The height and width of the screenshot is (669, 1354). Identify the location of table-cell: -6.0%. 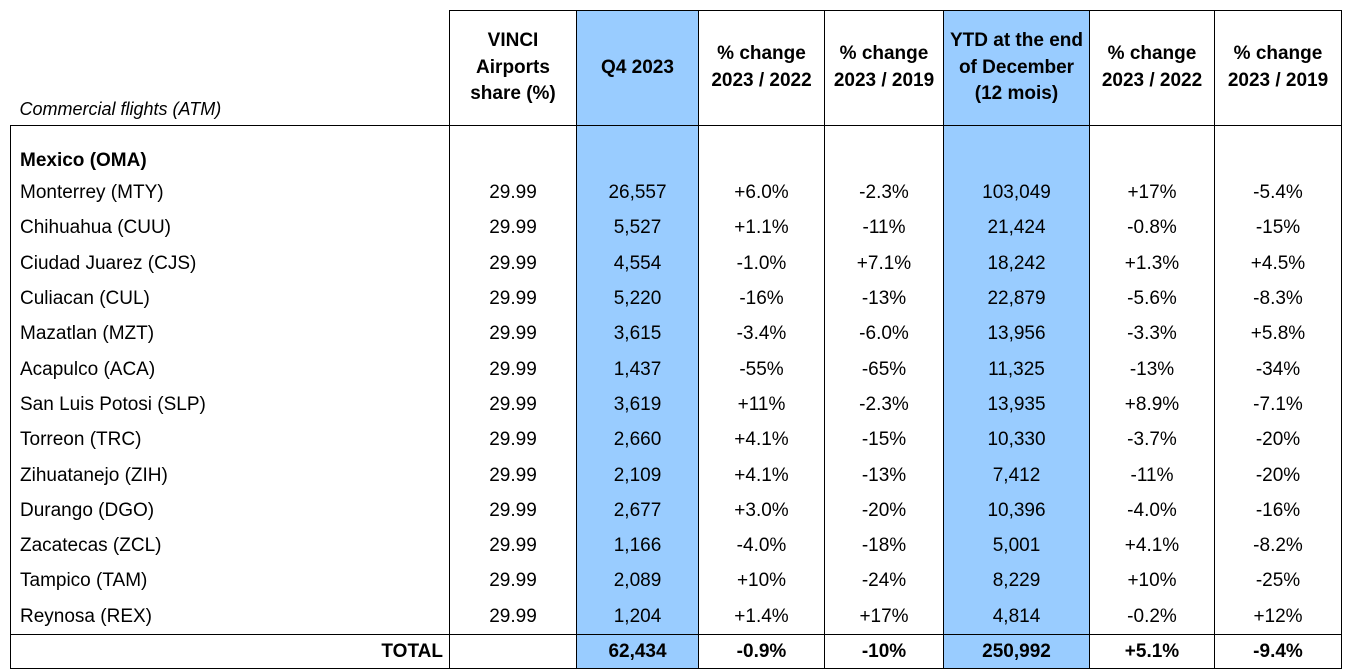
(884, 334).